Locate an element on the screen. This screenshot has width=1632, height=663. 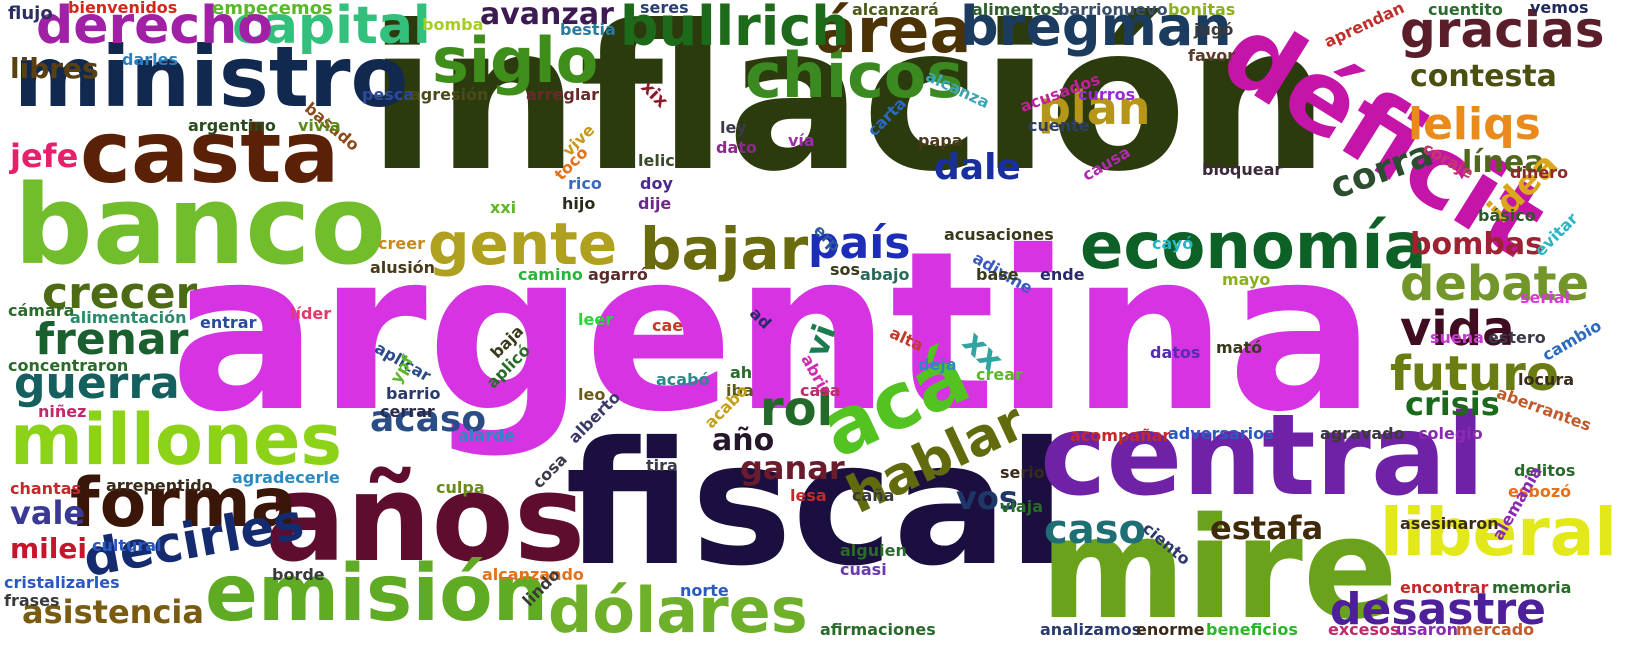
word-serio: serio is located at coordinates (1022, 472).